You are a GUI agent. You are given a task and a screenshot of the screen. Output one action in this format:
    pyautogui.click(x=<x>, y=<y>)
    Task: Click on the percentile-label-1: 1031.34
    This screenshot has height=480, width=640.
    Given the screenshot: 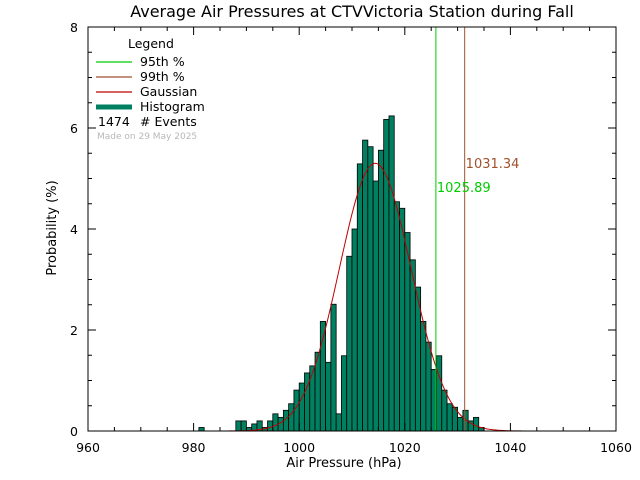 What is the action you would take?
    pyautogui.click(x=493, y=164)
    